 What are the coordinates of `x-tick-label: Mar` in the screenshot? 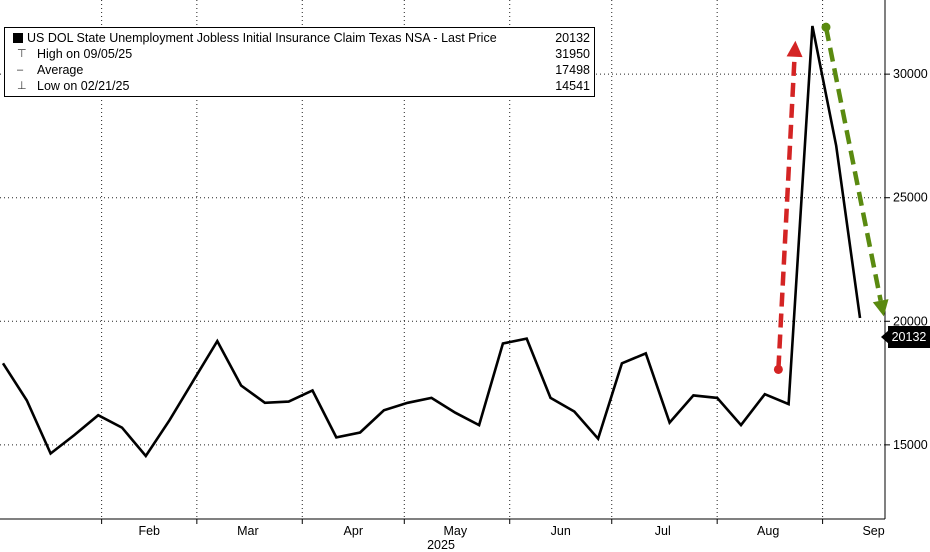 It's located at (248, 531).